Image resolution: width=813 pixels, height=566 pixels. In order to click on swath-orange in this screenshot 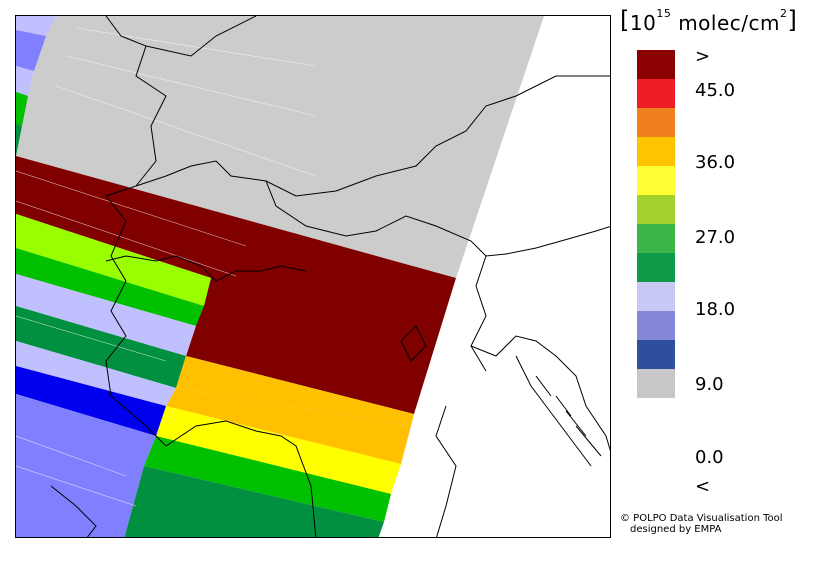, I will do `click(295, 391)`.